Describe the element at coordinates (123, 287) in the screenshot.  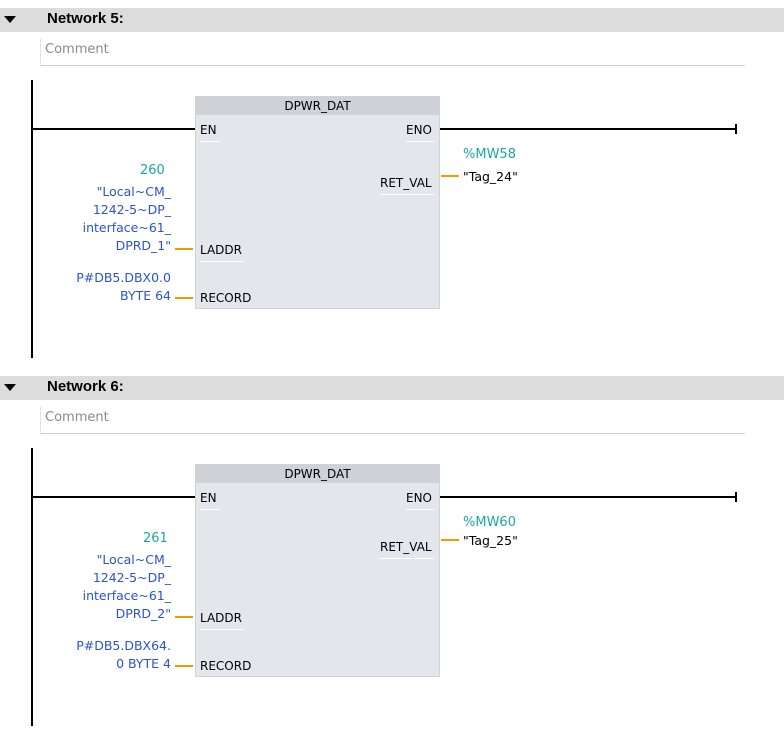
I see `record-operand: P#DB5.DBX0.0 BYTE 64` at that location.